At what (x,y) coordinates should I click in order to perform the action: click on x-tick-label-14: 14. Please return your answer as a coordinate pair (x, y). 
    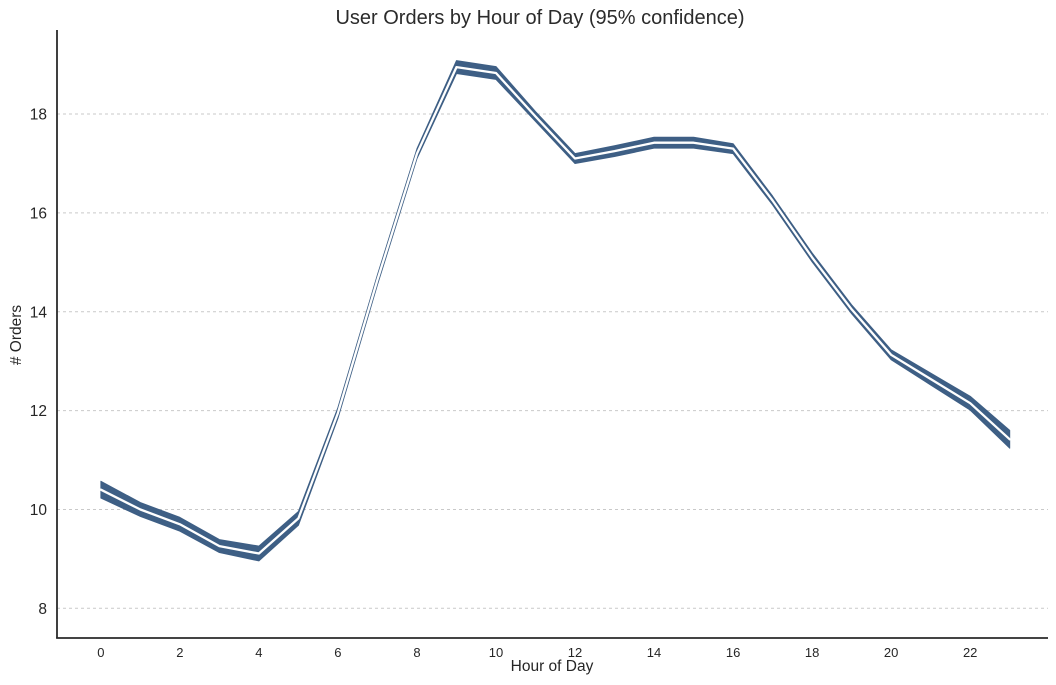
    Looking at the image, I should click on (654, 652).